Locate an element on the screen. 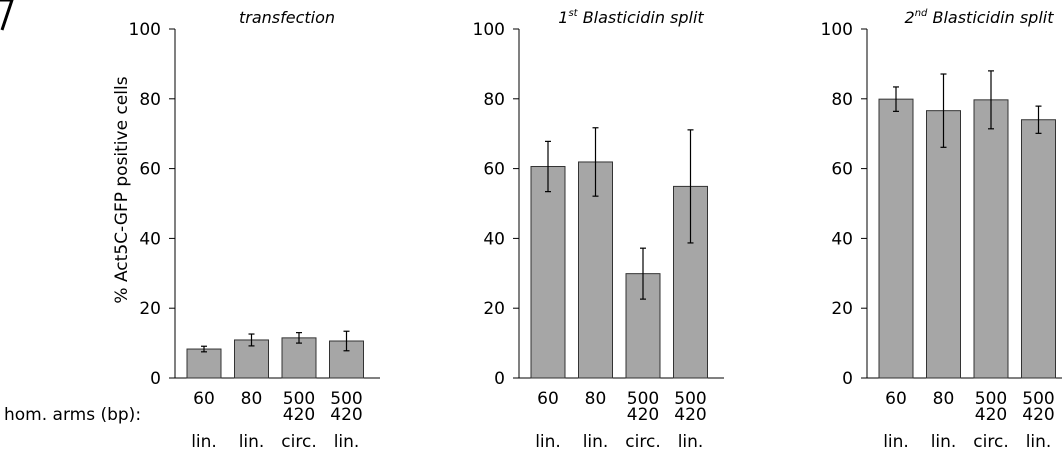  panel-title-ordinal: 2 is located at coordinates (910, 17).